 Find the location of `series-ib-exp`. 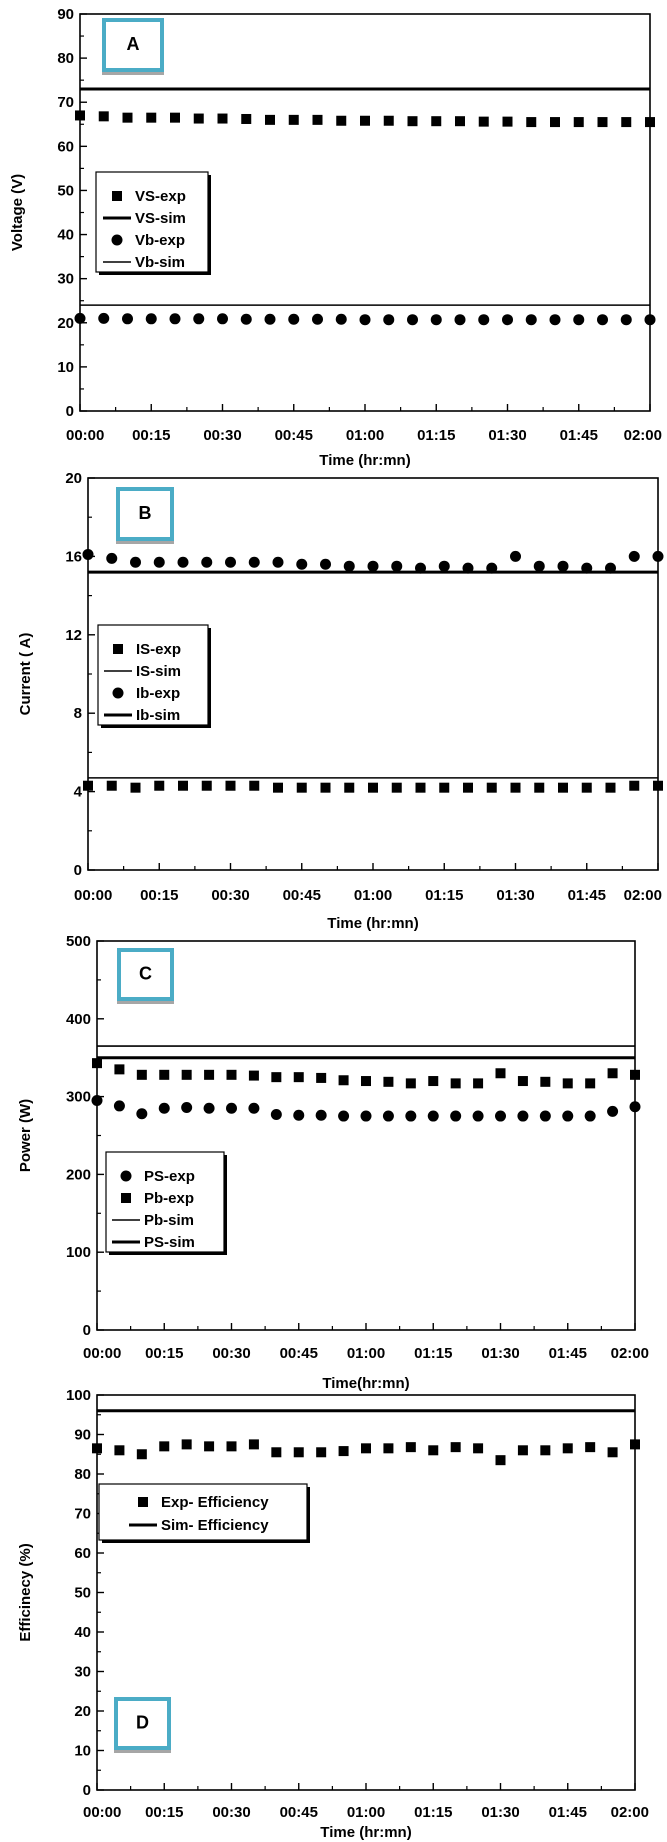

series-ib-exp is located at coordinates (373, 561).